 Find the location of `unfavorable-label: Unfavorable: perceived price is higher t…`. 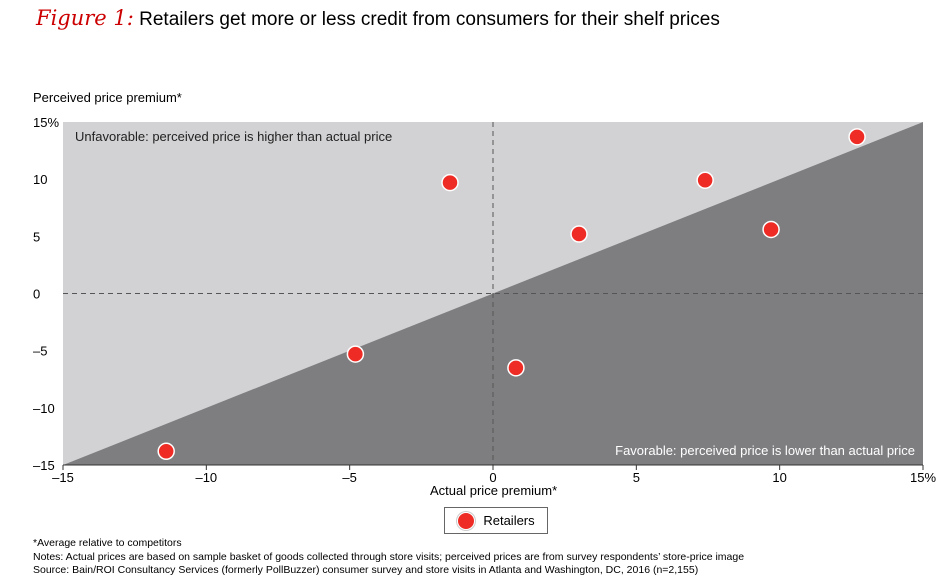

unfavorable-label: Unfavorable: perceived price is higher t… is located at coordinates (233, 136).